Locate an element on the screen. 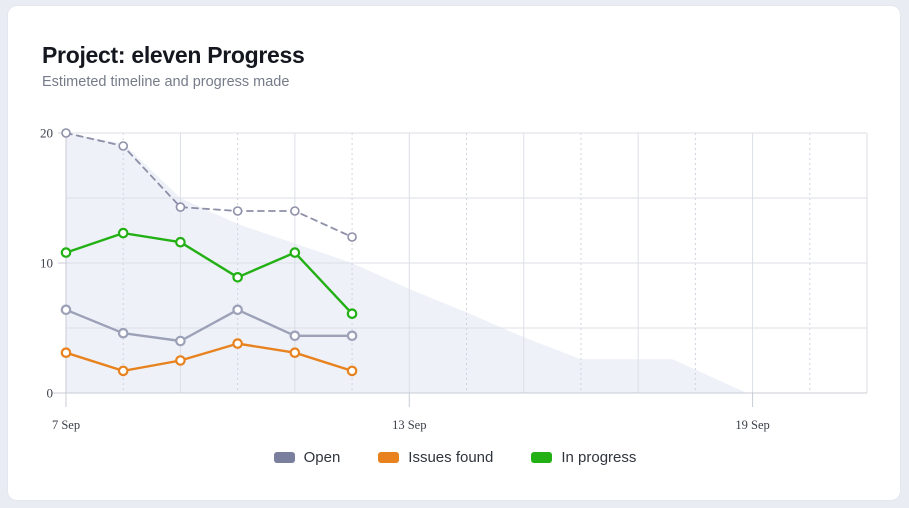 This screenshot has width=909, height=508. series-line-total-remaining is located at coordinates (209, 185).